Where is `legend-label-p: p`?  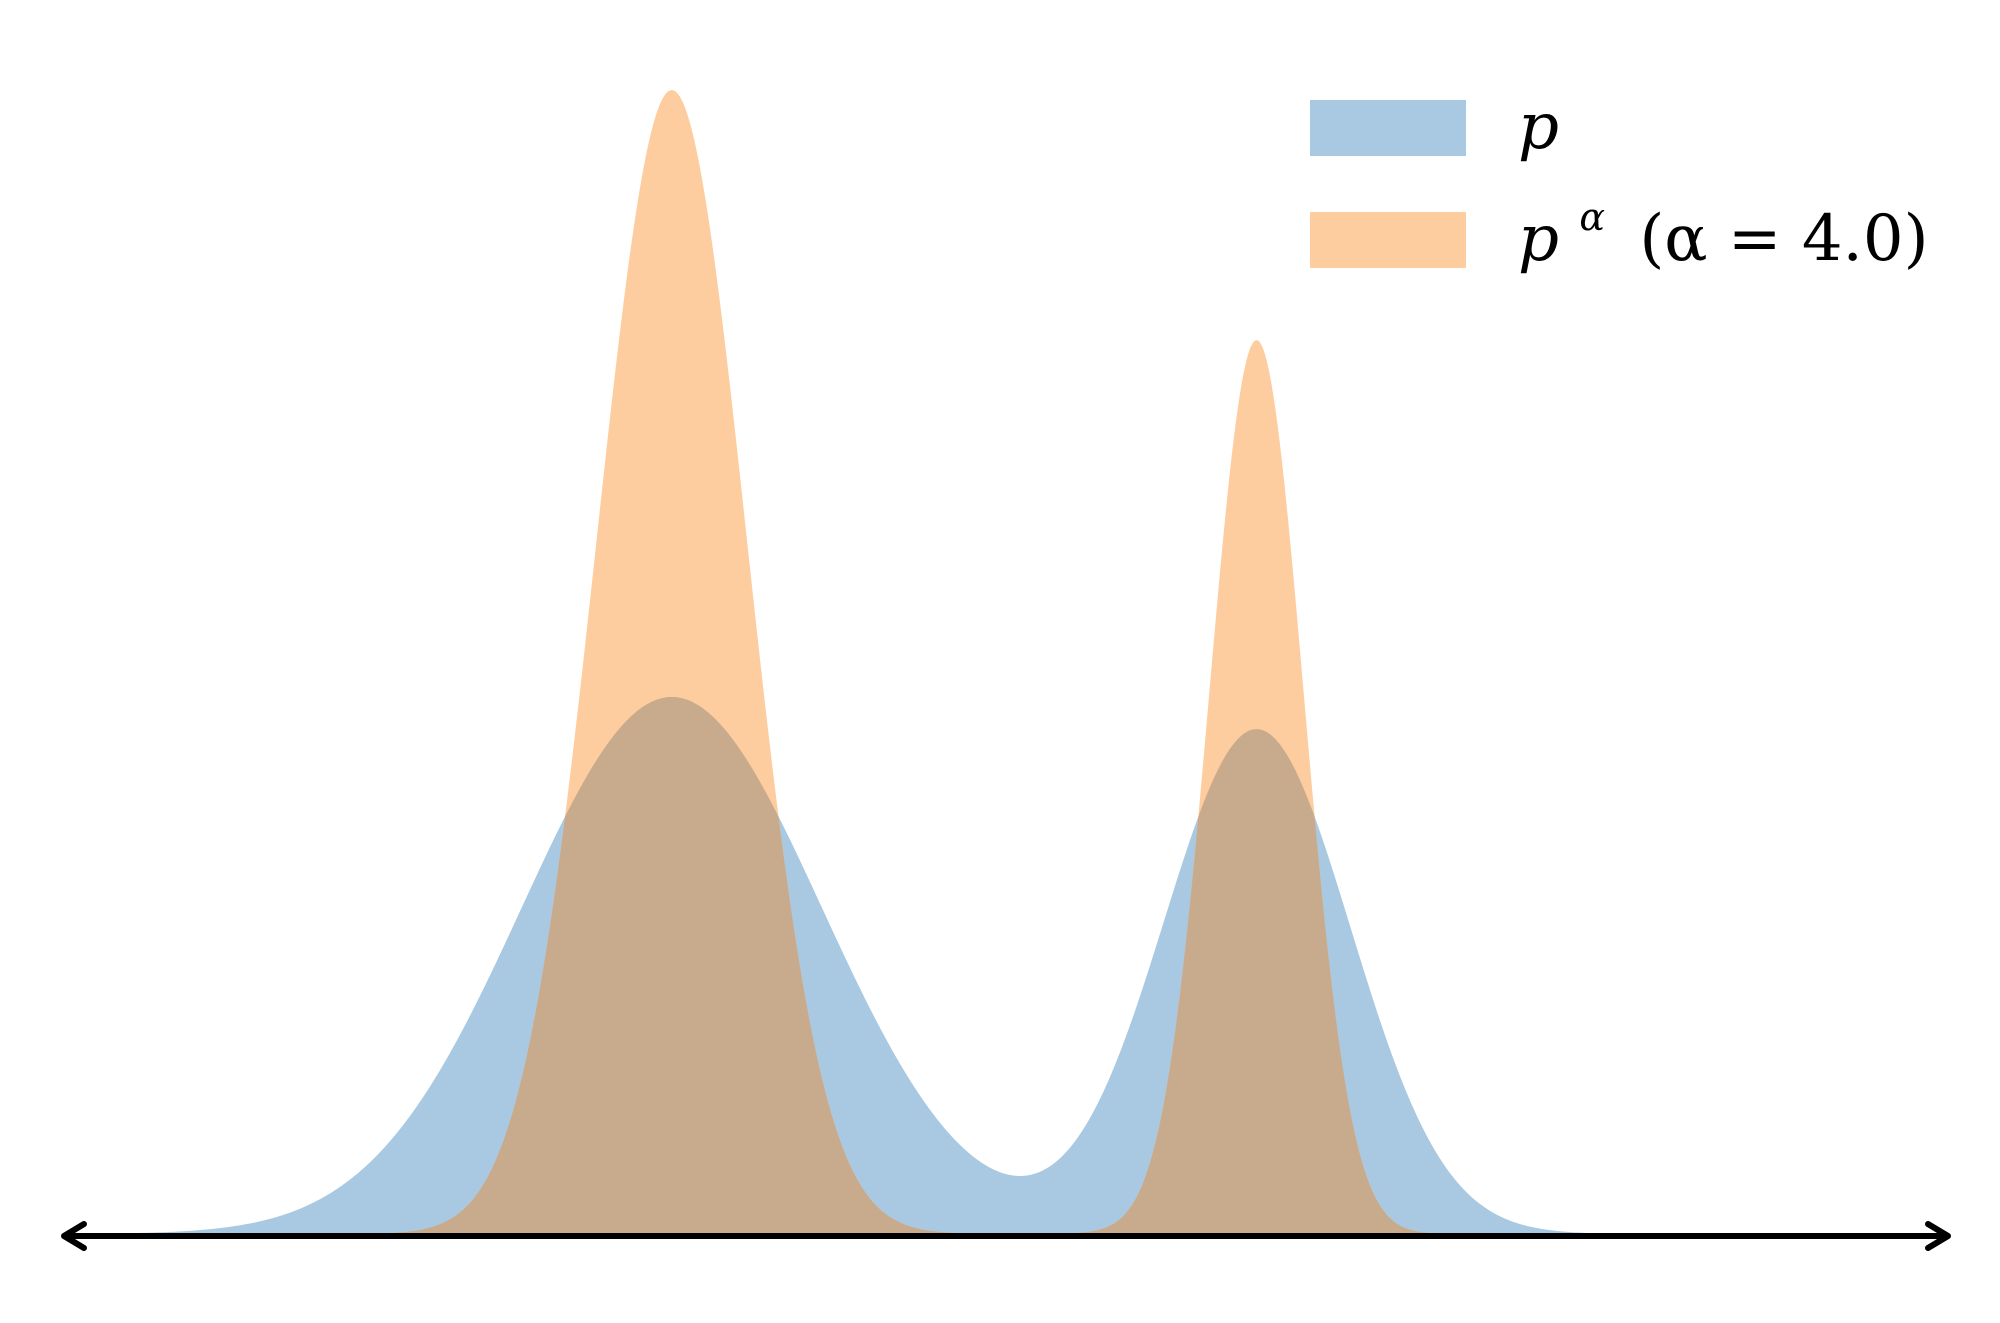
legend-label-p: p is located at coordinates (1538, 127).